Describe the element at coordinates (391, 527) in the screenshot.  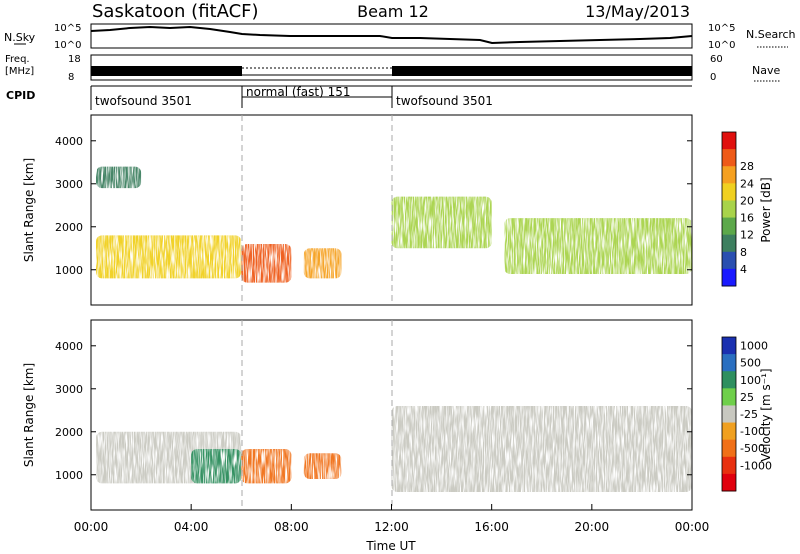
I see `time-tick-label-3: 12:00` at that location.